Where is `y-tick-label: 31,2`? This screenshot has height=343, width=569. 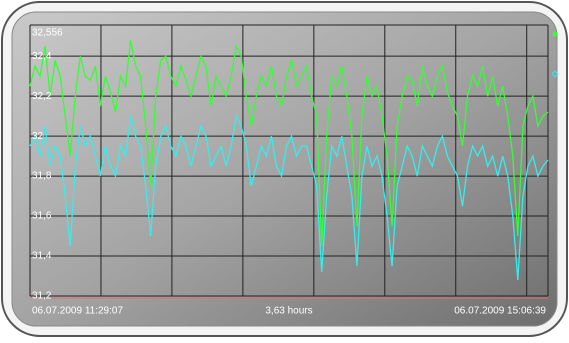
y-tick-label: 31,2 is located at coordinates (42, 296).